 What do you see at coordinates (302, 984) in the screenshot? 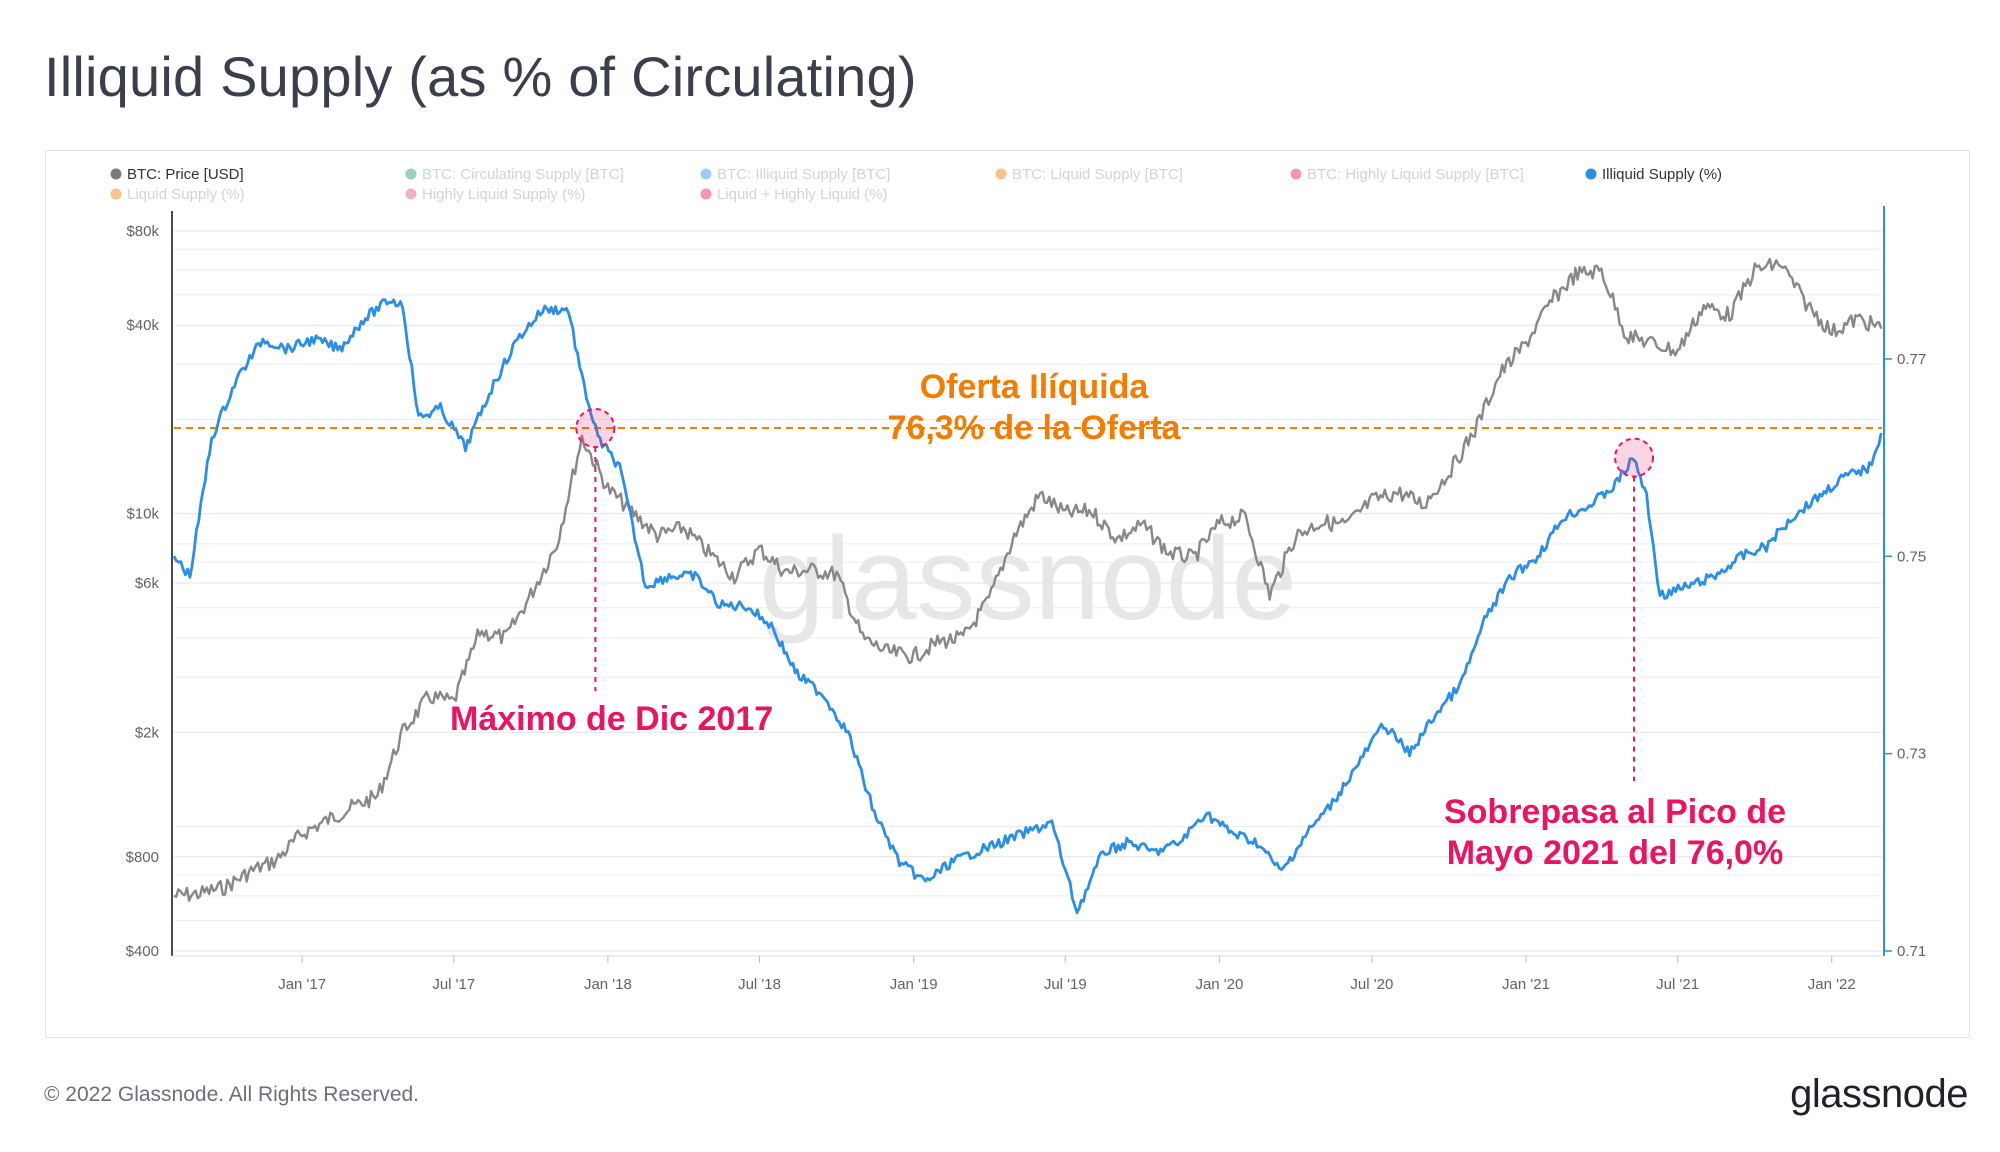
I see `x-tick-label: Jan '17` at bounding box center [302, 984].